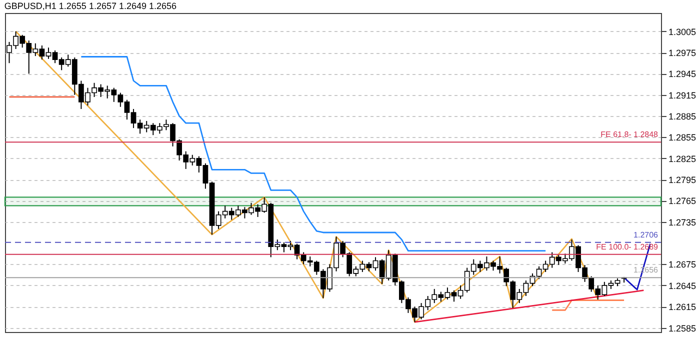 This screenshot has width=700, height=337. Describe the element at coordinates (646, 235) in the screenshot. I see `ref-line-label: 1.2706` at that location.